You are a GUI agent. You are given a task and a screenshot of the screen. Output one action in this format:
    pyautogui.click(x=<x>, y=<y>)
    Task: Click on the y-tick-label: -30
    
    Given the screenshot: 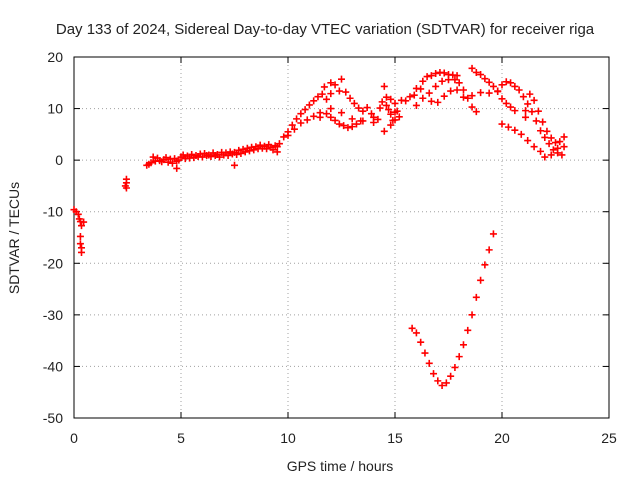 What is the action you would take?
    pyautogui.click(x=53, y=315)
    